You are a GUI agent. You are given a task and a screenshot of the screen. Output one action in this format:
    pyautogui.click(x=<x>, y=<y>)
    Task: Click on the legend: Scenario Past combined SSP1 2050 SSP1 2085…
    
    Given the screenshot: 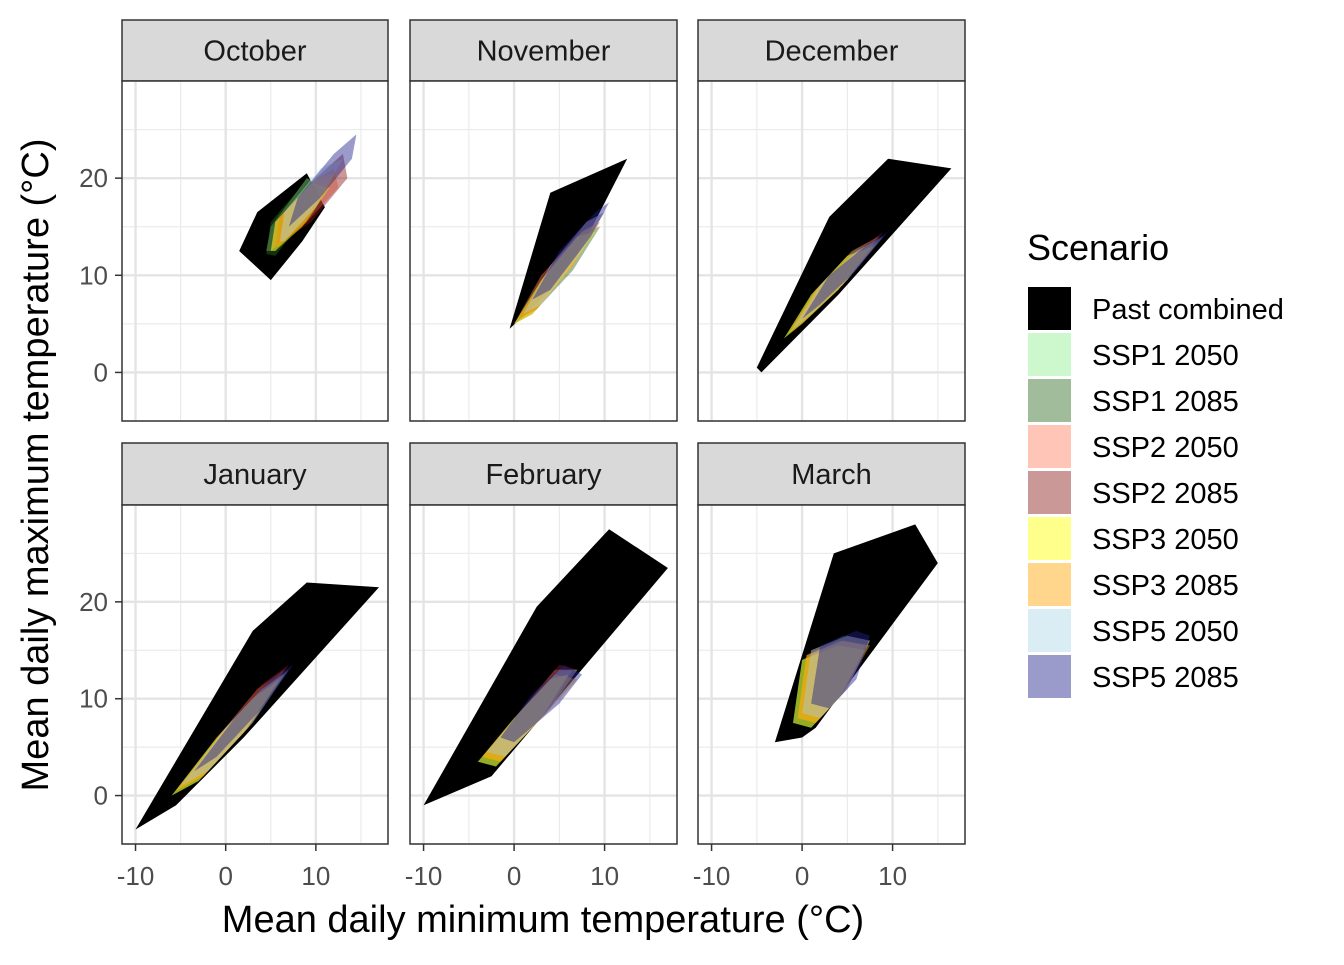 What is the action you would take?
    pyautogui.click(x=1155, y=462)
    